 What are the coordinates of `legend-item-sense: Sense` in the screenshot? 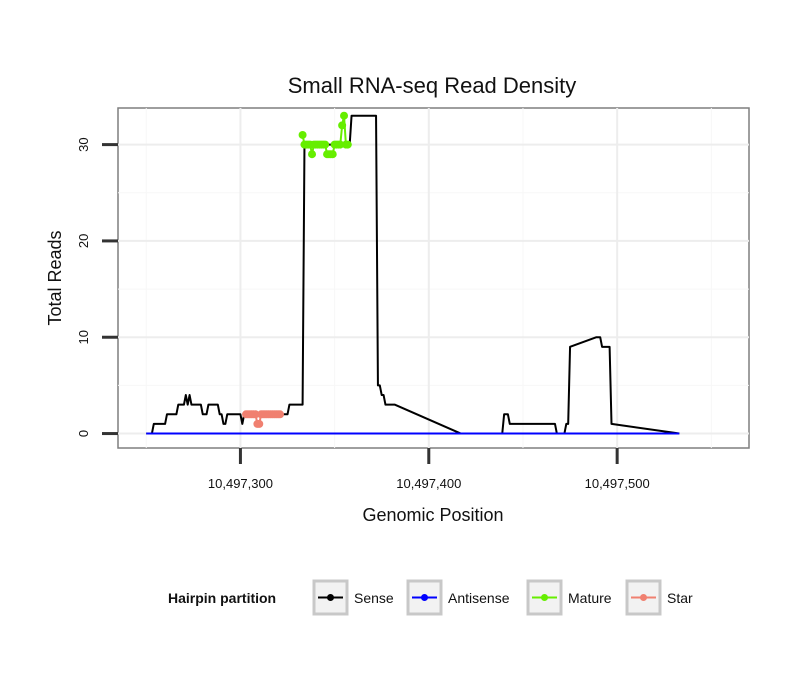 It's located at (353, 597).